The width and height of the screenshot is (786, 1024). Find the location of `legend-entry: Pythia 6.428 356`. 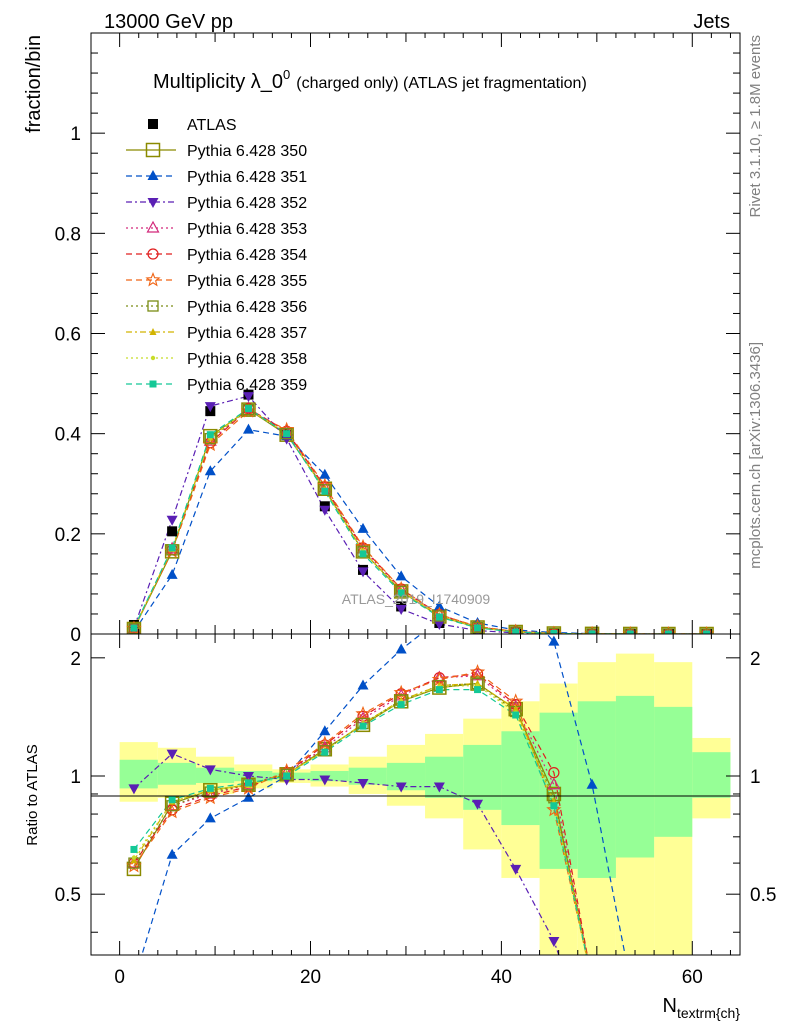

legend-entry: Pythia 6.428 356 is located at coordinates (216, 307).